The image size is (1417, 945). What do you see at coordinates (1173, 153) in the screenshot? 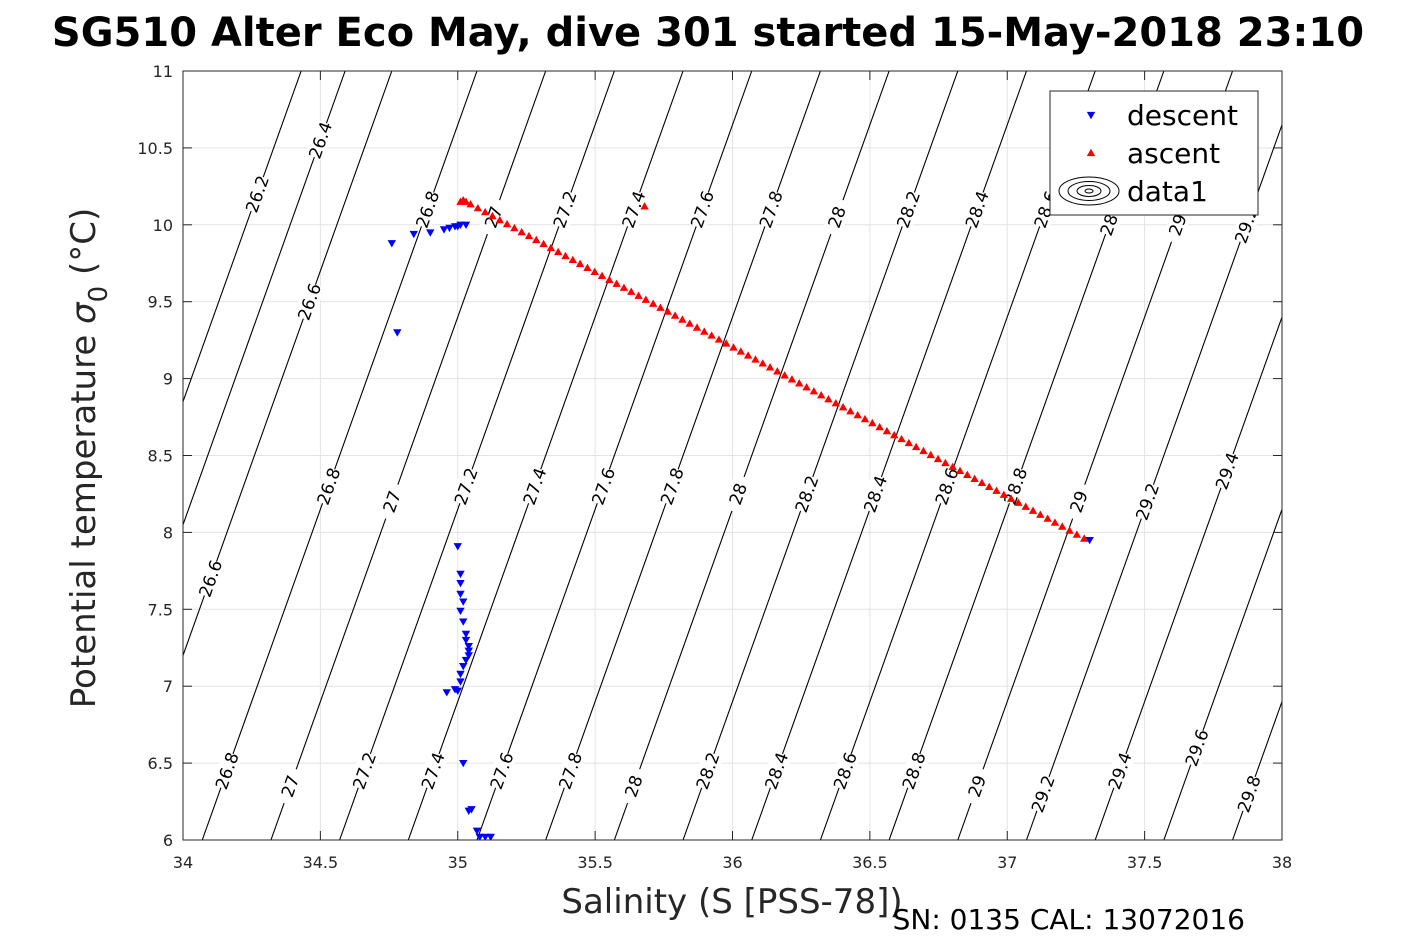
I see `legend-label-ascent: ascent` at bounding box center [1173, 153].